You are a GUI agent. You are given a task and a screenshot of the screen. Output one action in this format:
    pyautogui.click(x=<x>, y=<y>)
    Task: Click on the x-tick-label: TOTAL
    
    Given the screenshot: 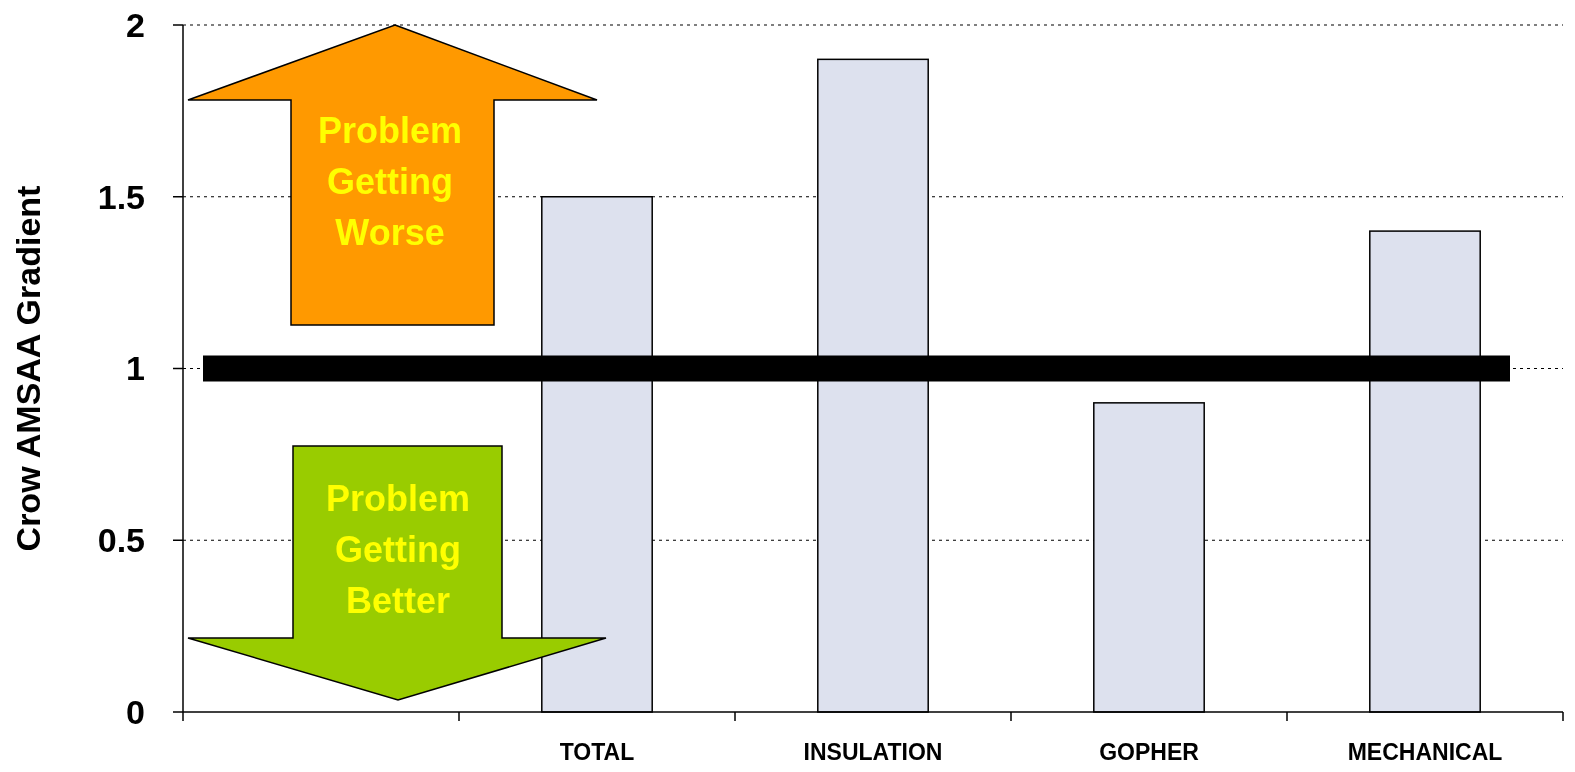 What is the action you would take?
    pyautogui.click(x=597, y=752)
    